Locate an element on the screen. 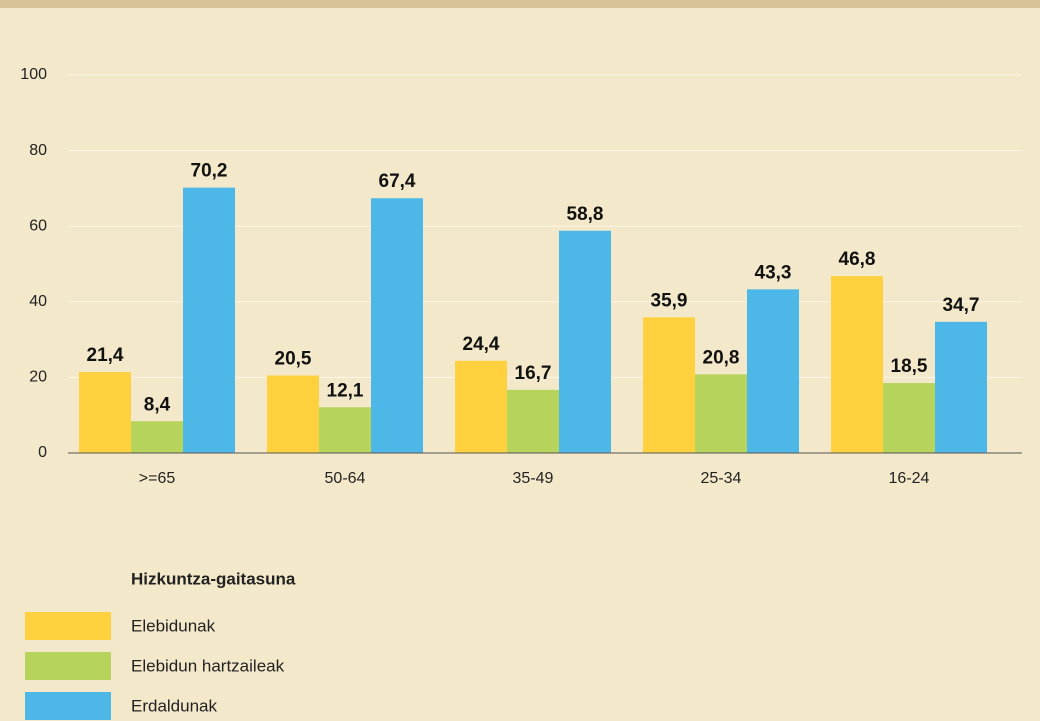 This screenshot has height=721, width=1040. value-label: 67,4 is located at coordinates (397, 181).